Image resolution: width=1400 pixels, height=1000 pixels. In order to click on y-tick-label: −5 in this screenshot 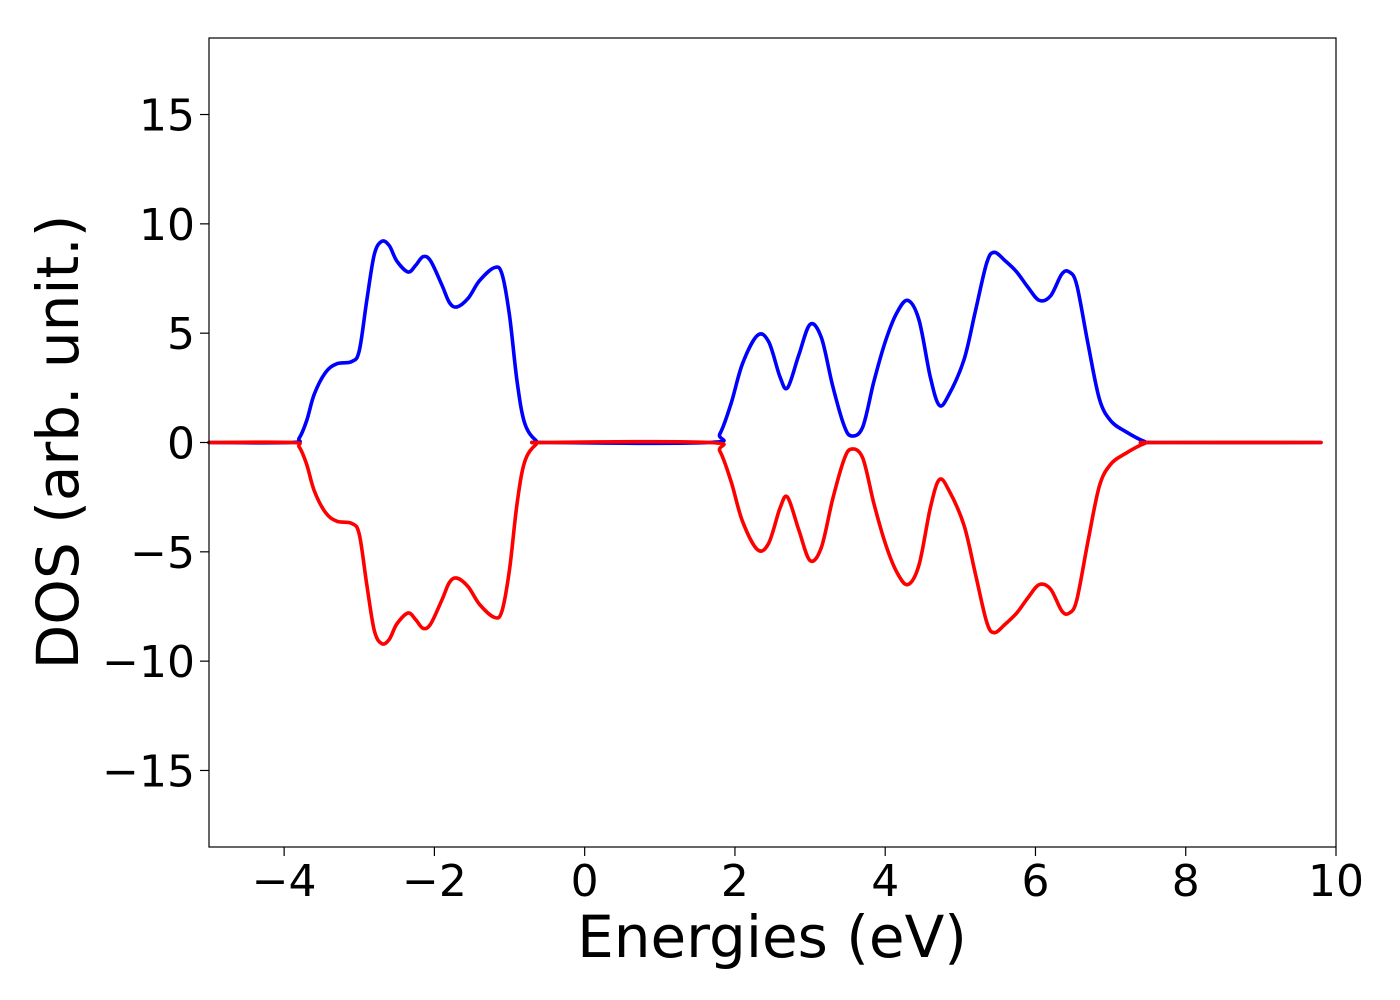, I will do `click(162, 553)`.